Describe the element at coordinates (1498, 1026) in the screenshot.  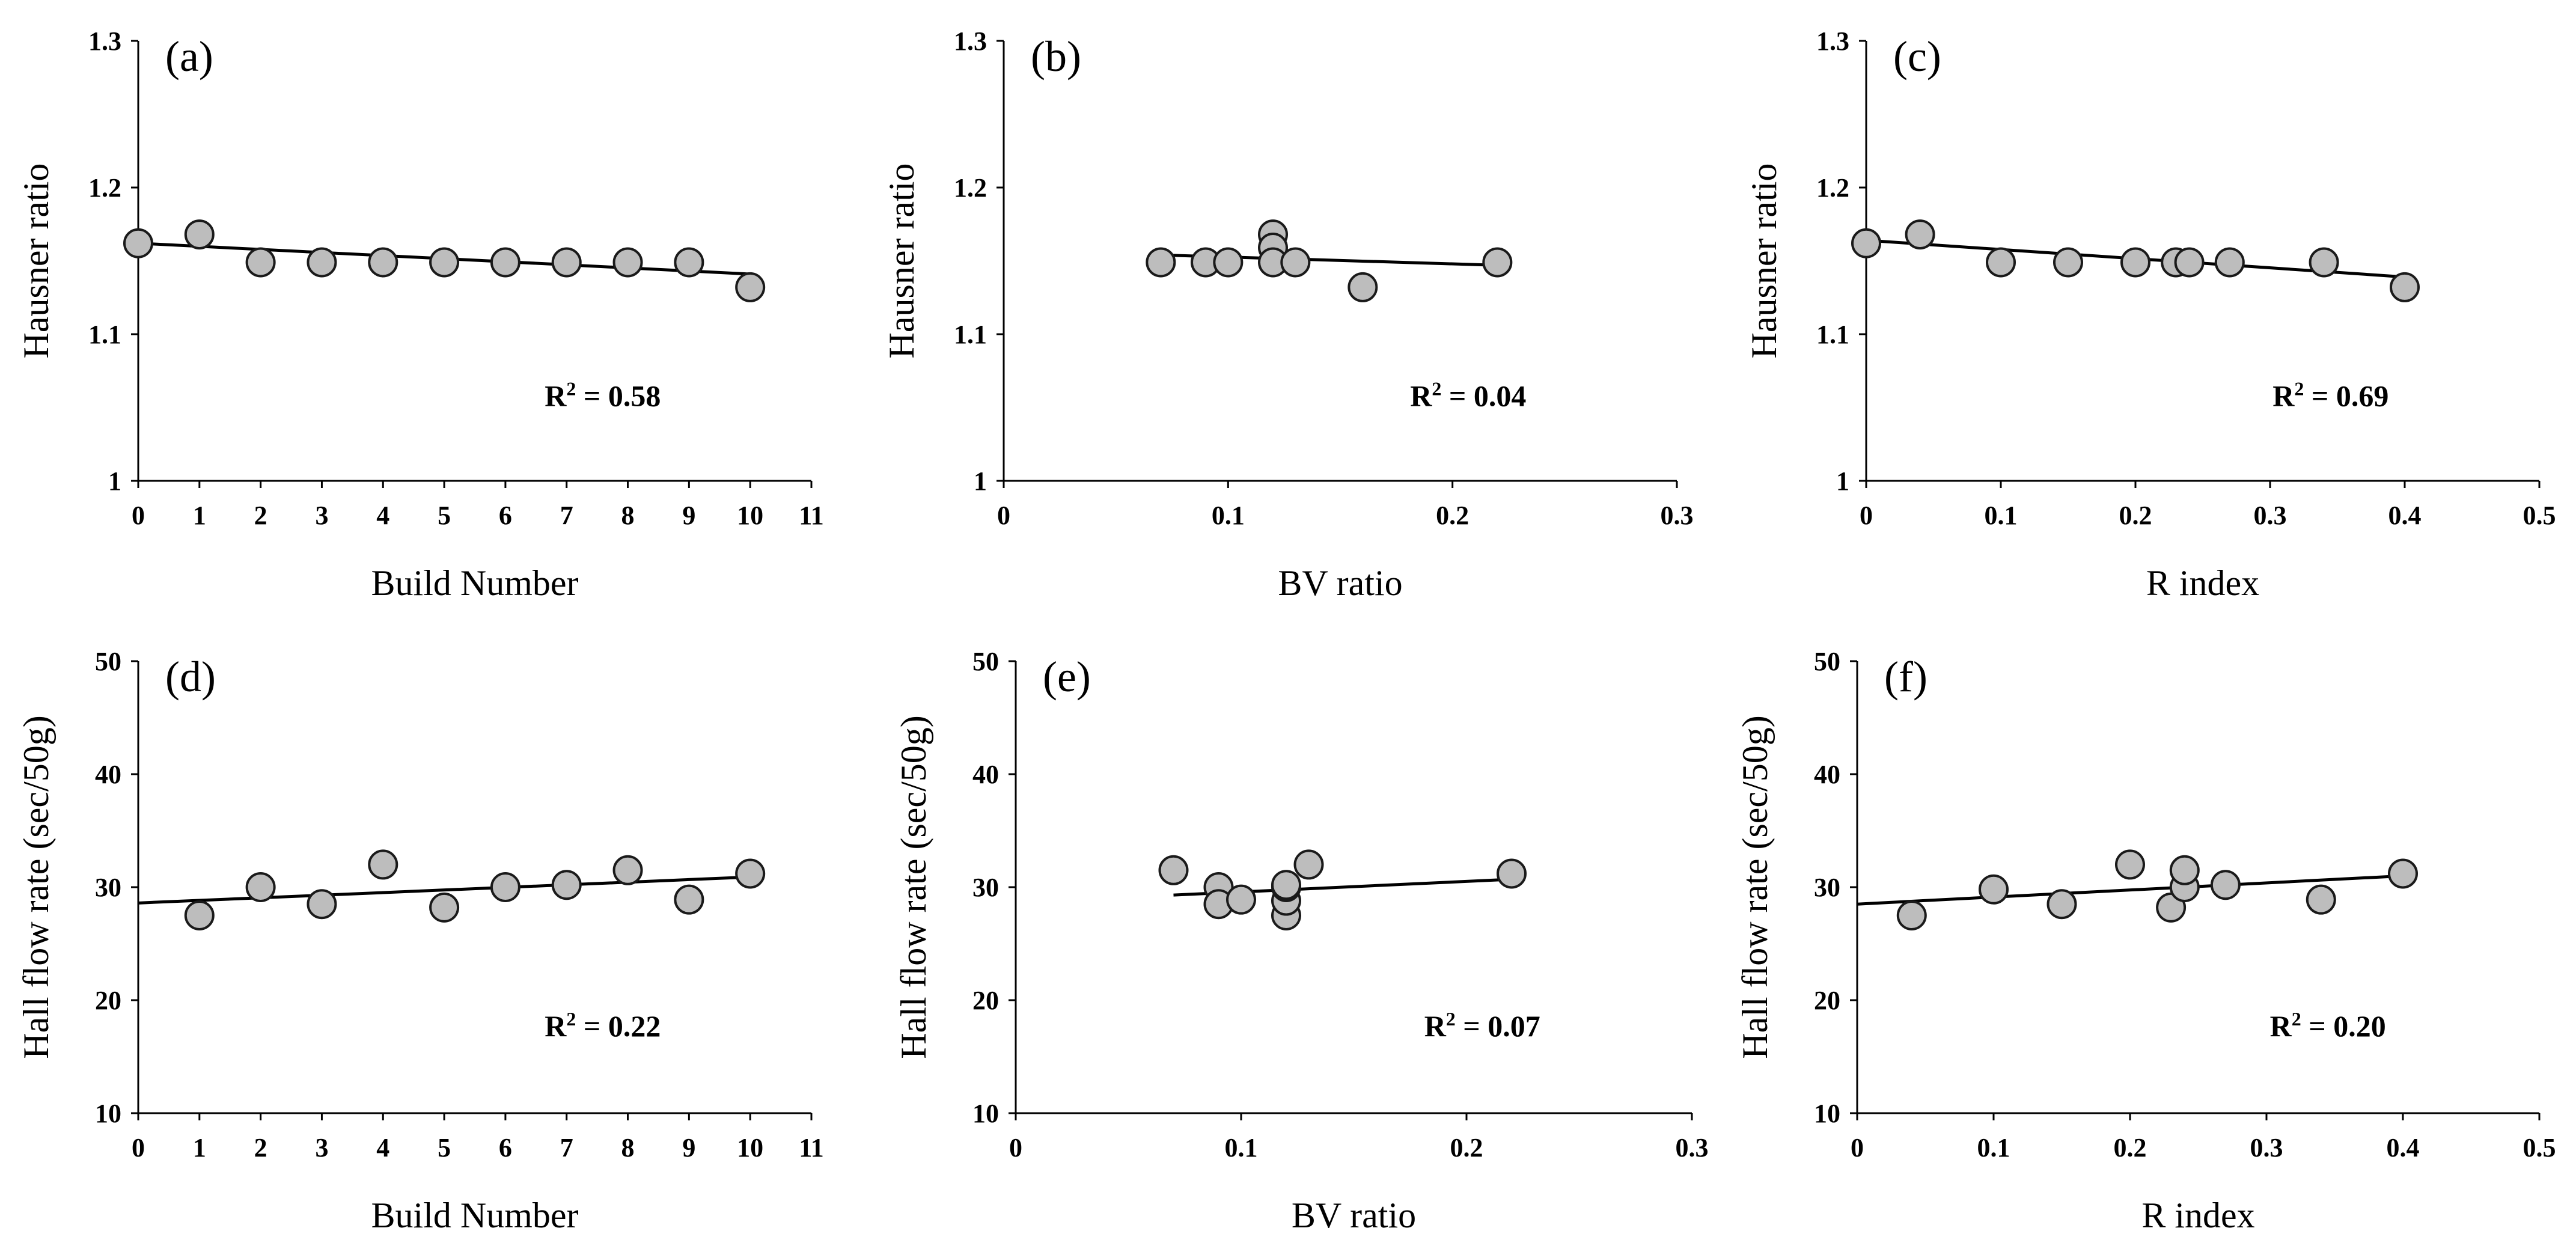
I see `r2-value: = 0.07` at that location.